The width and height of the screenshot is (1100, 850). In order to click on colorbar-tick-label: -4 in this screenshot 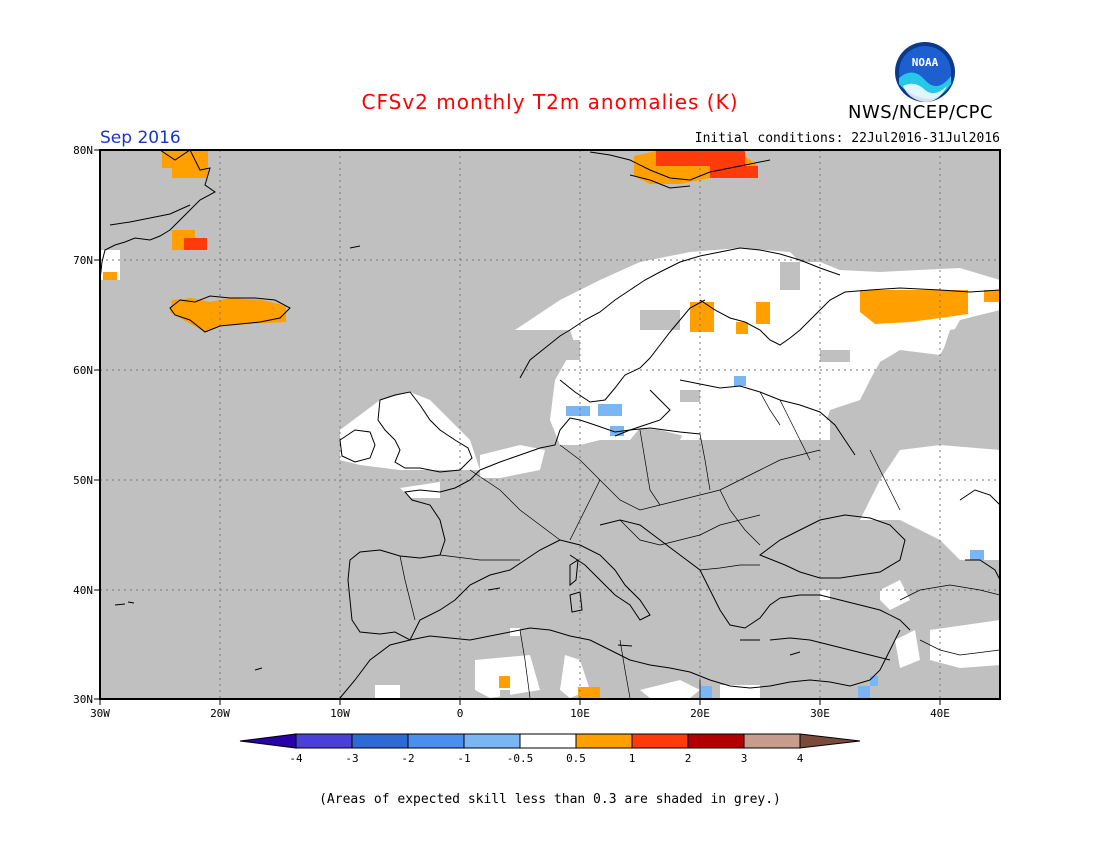, I will do `click(296, 758)`.